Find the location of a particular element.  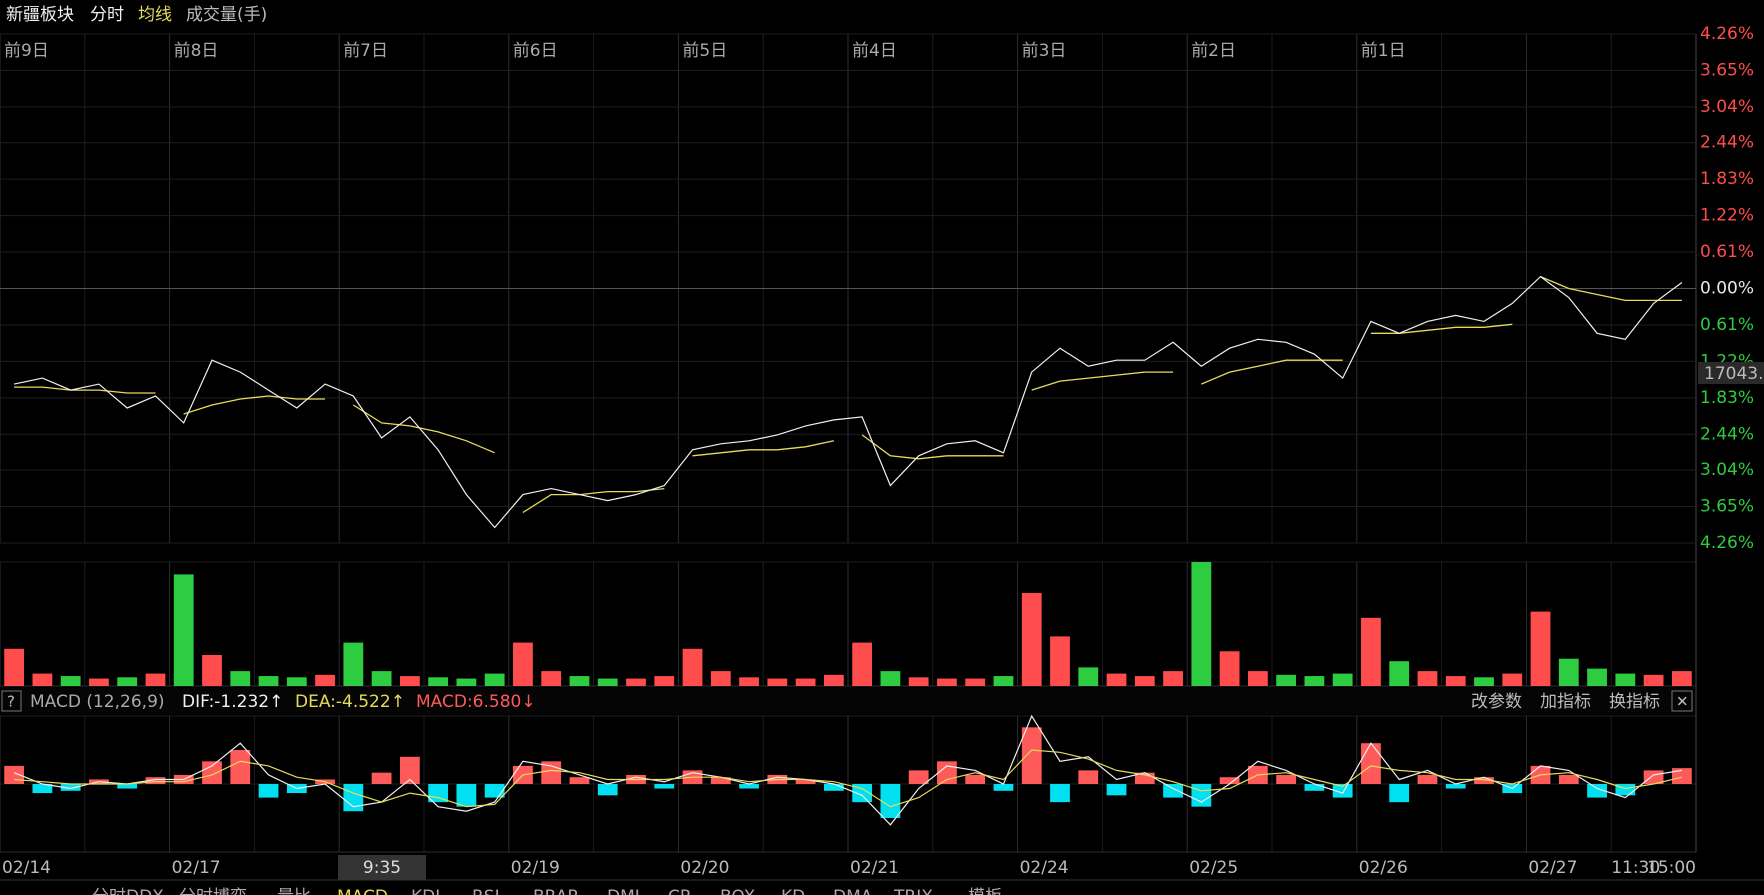

dea-line is located at coordinates (848, 778).